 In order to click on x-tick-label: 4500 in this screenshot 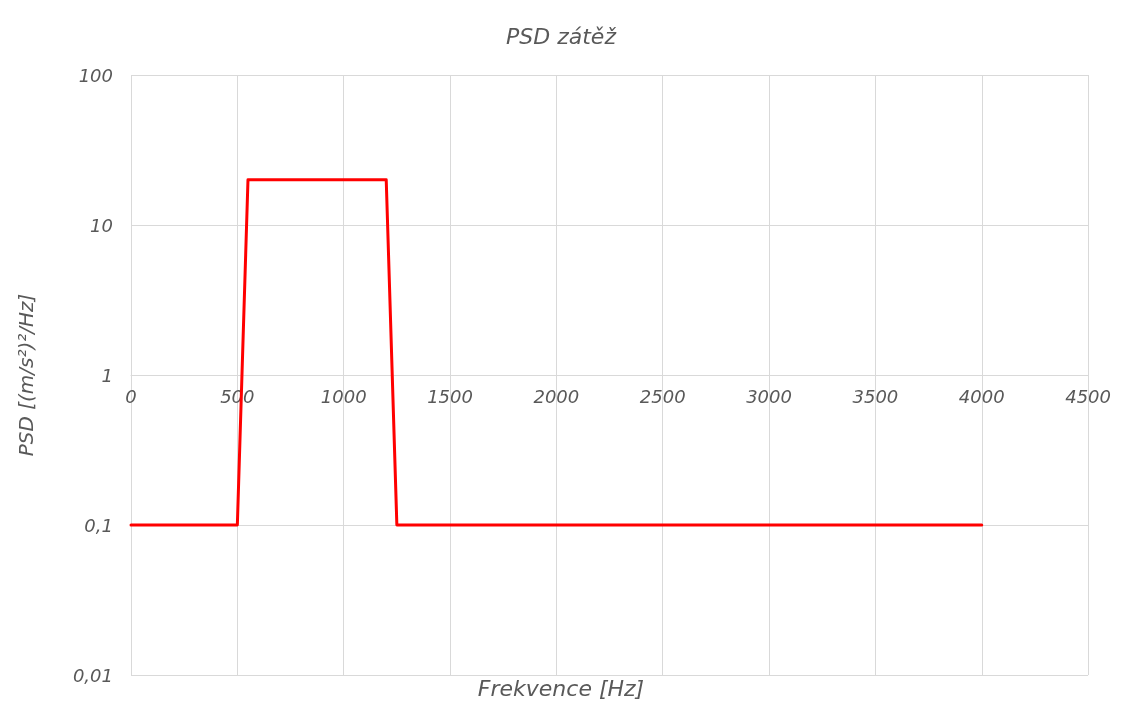, I will do `click(1088, 396)`.